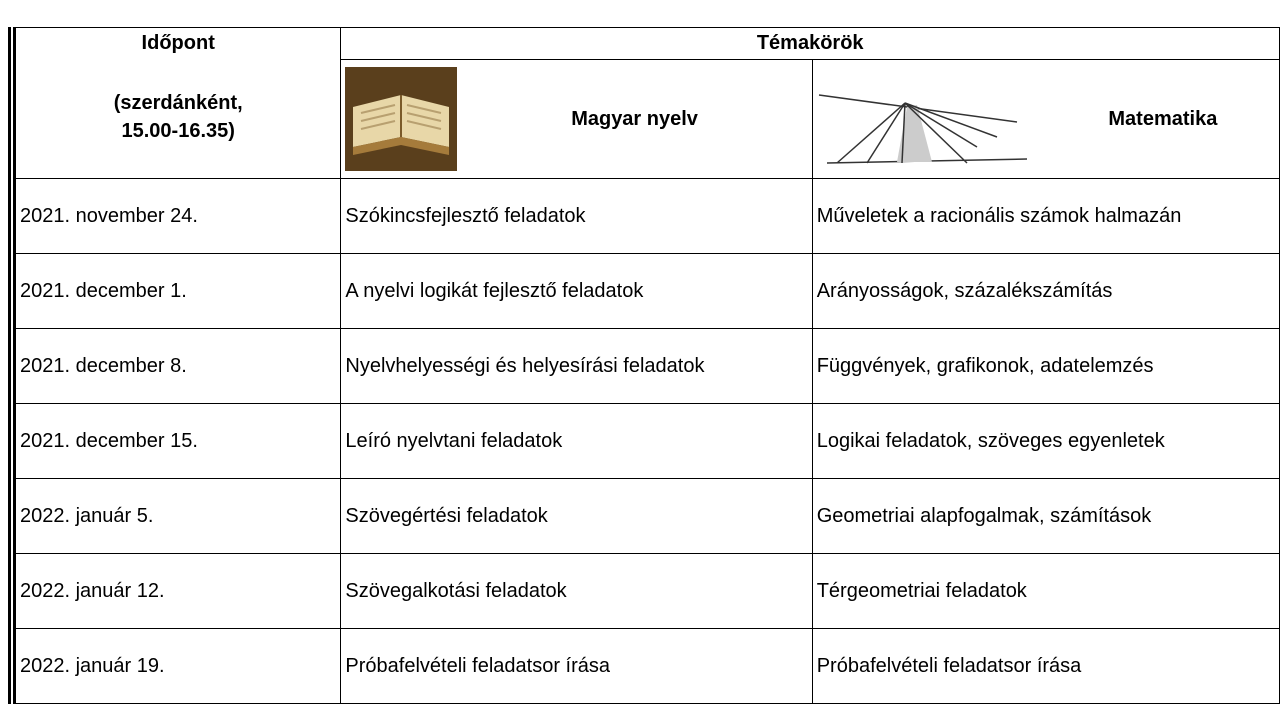 This screenshot has width=1288, height=713. I want to click on math-topic-cell: Függvények, grafikonok, adatelemzés, so click(1046, 366).